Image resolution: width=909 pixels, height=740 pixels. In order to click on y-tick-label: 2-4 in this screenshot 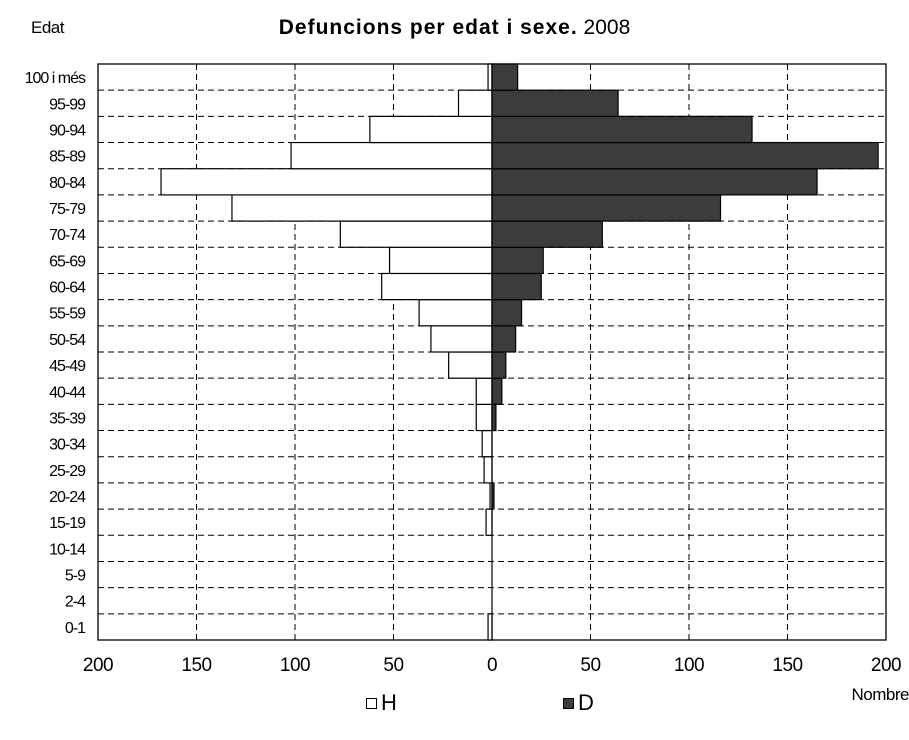, I will do `click(75, 602)`.